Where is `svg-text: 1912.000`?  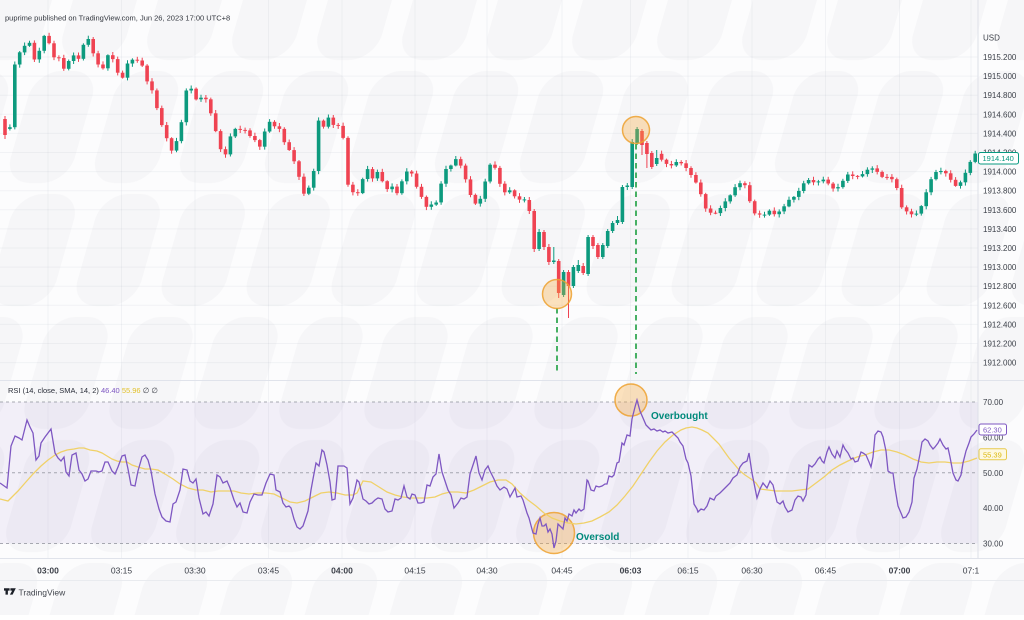 svg-text: 1912.000 is located at coordinates (1000, 363).